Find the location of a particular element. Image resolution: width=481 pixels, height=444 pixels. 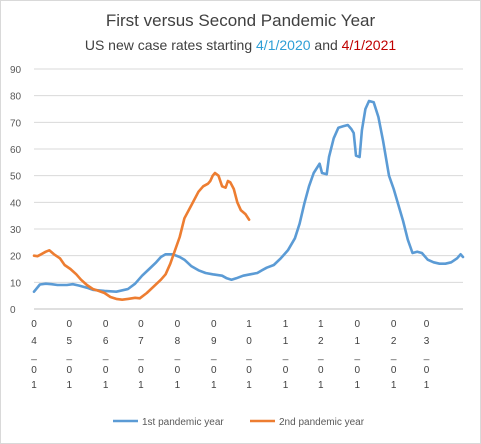

x-tick-label: 0 5 _ 0 1 is located at coordinates (68, 355).